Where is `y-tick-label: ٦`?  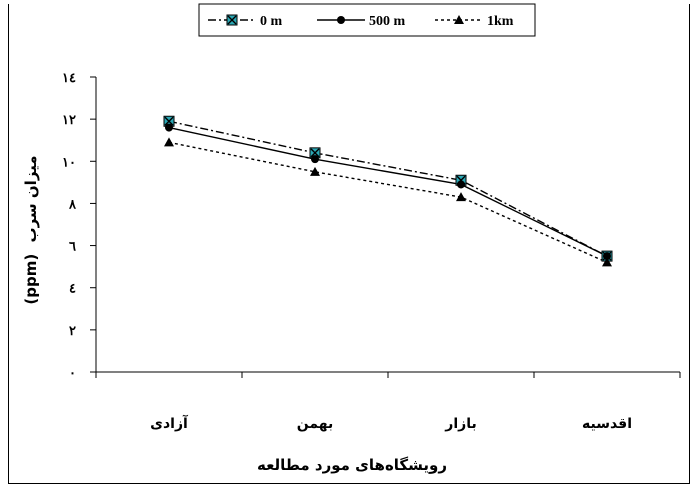
y-tick-label: ٦ is located at coordinates (72, 247).